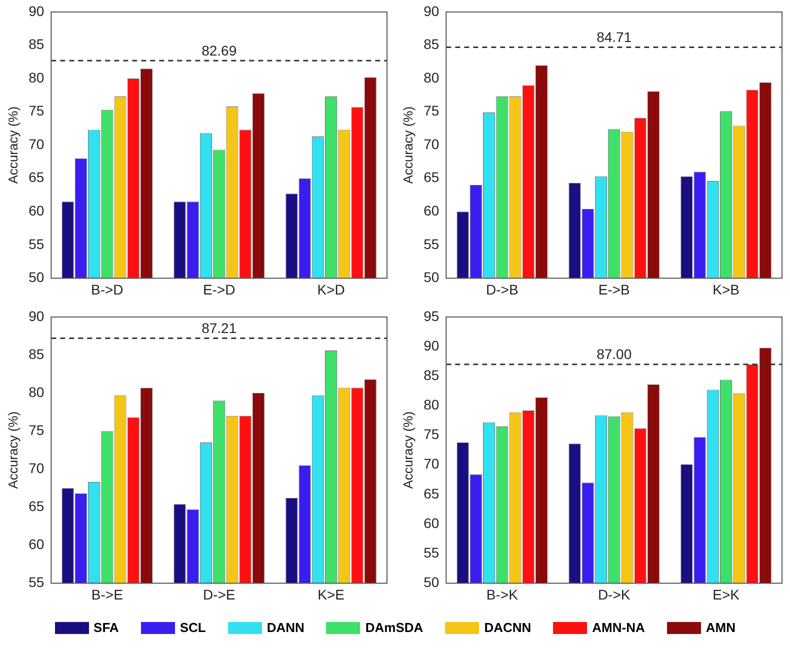 Image resolution: width=790 pixels, height=661 pixels. What do you see at coordinates (107, 289) in the screenshot?
I see `x-tick-label: B->D` at bounding box center [107, 289].